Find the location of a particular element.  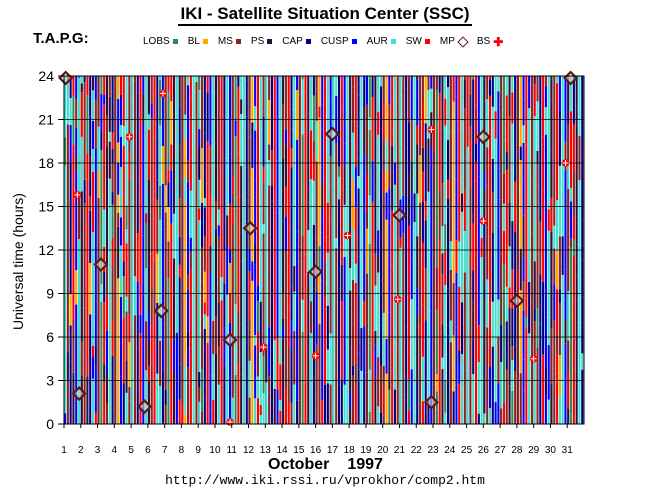

legend-marker is located at coordinates (175, 41).